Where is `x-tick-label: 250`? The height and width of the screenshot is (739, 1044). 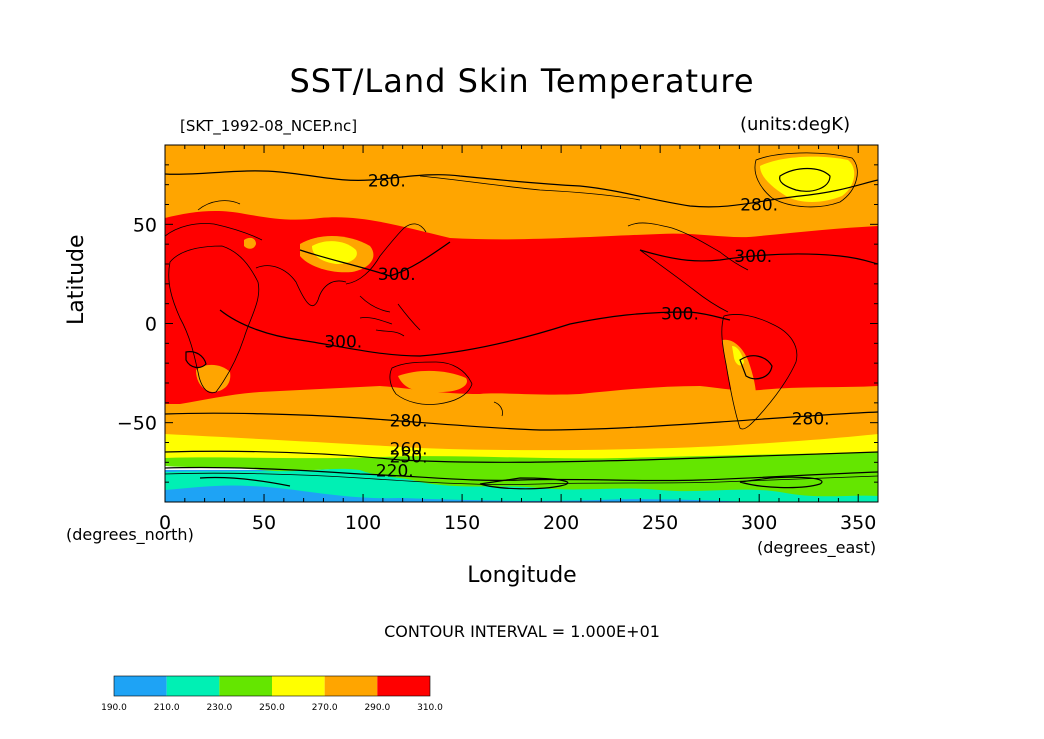
x-tick-label: 250 is located at coordinates (660, 523).